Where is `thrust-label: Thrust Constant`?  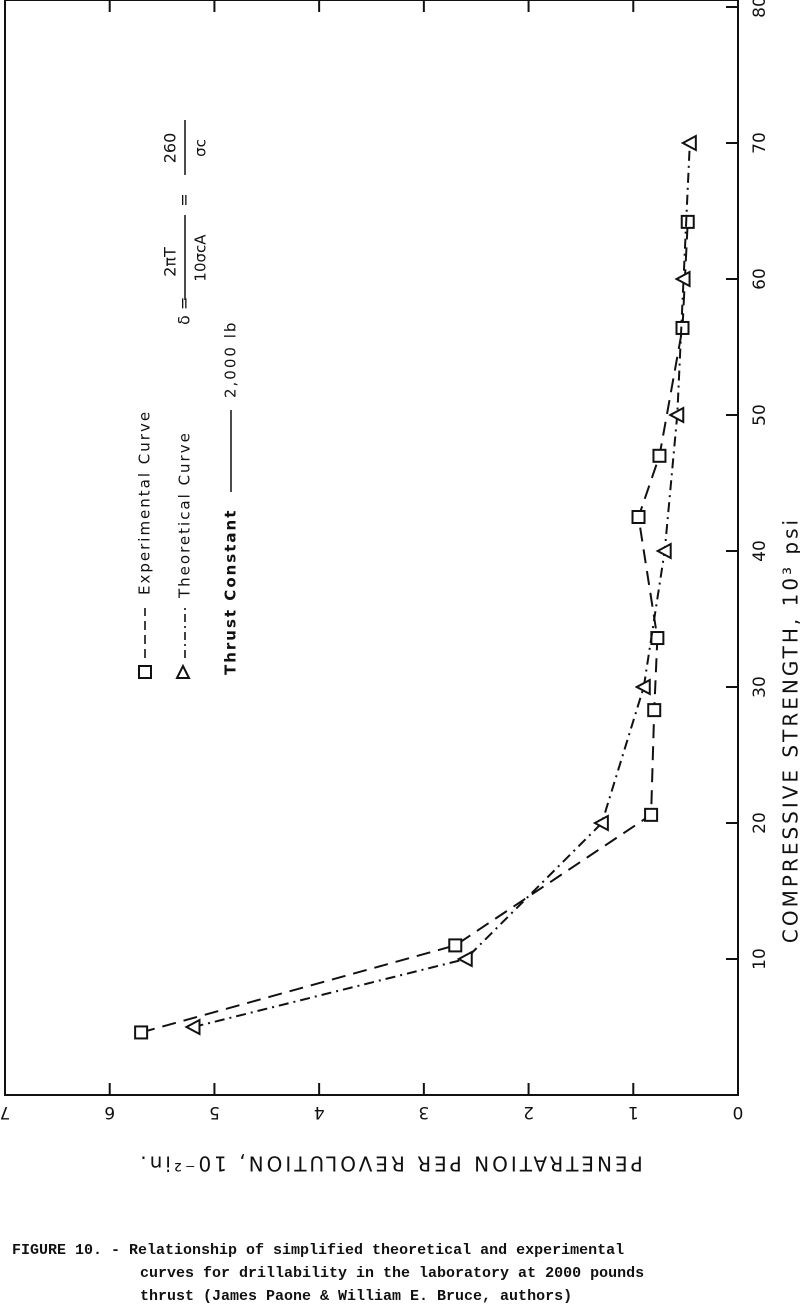
thrust-label: Thrust Constant is located at coordinates (231, 592).